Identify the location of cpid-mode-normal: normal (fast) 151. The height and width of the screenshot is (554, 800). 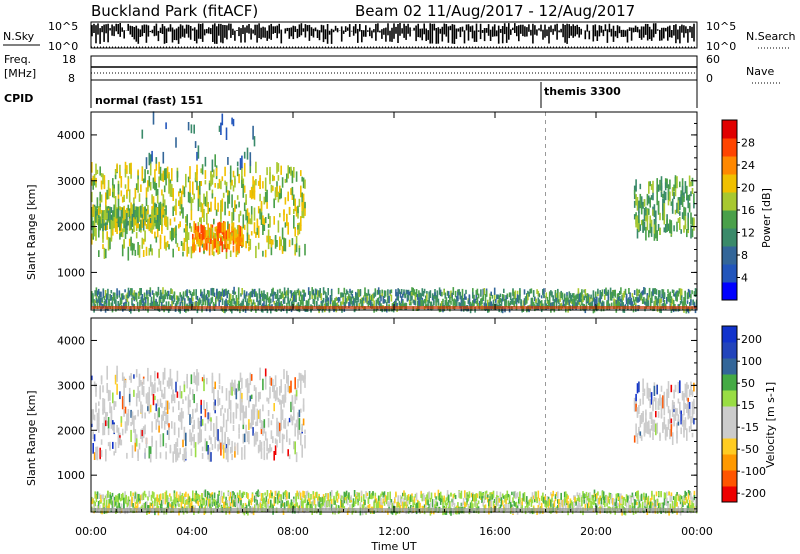
(149, 100).